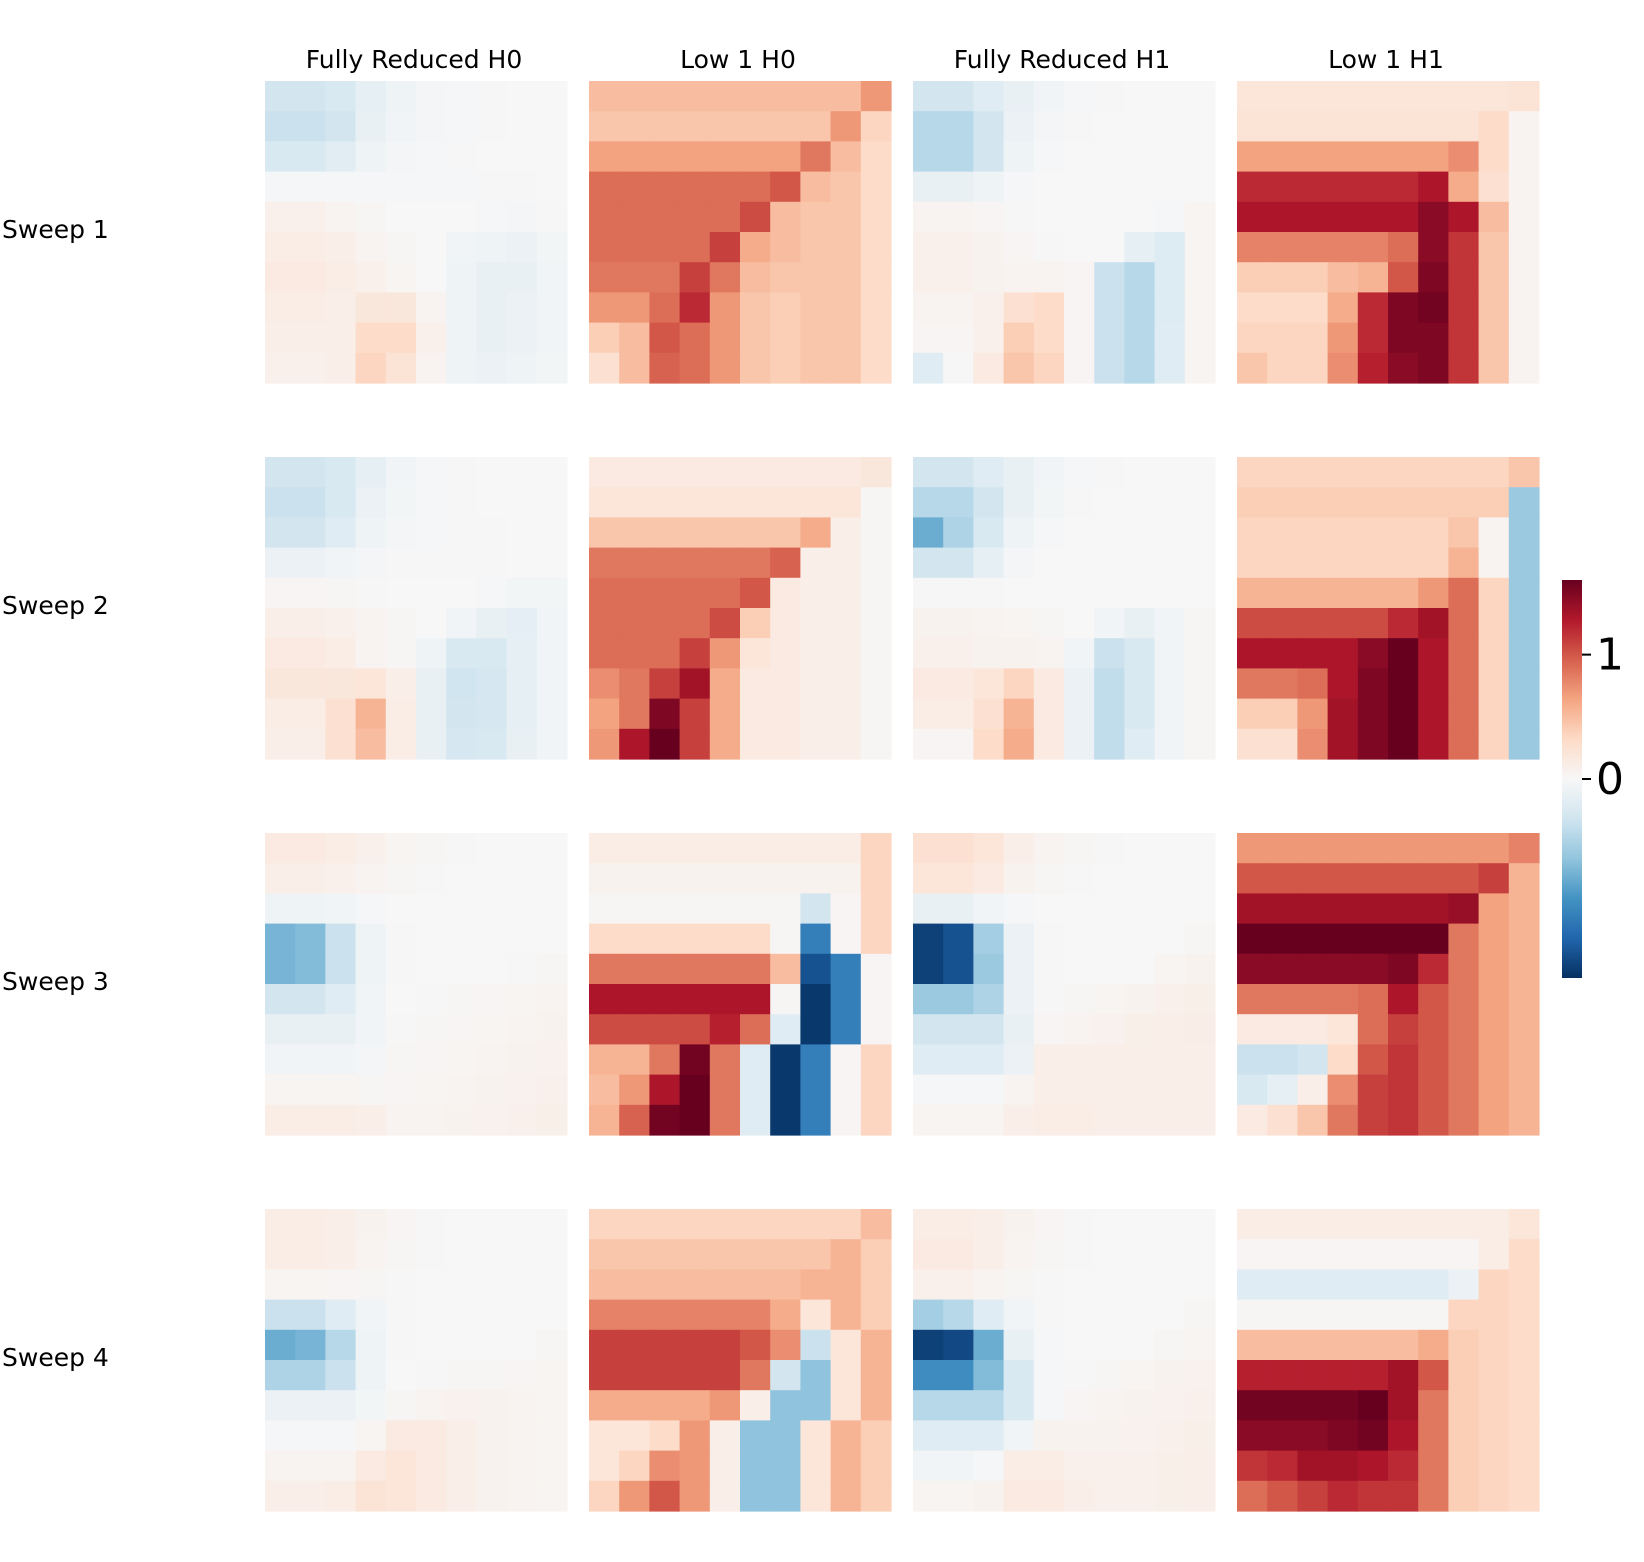 The image size is (1644, 1562). What do you see at coordinates (55, 229) in the screenshot?
I see `row-label-sweep-1: Sweep 1` at bounding box center [55, 229].